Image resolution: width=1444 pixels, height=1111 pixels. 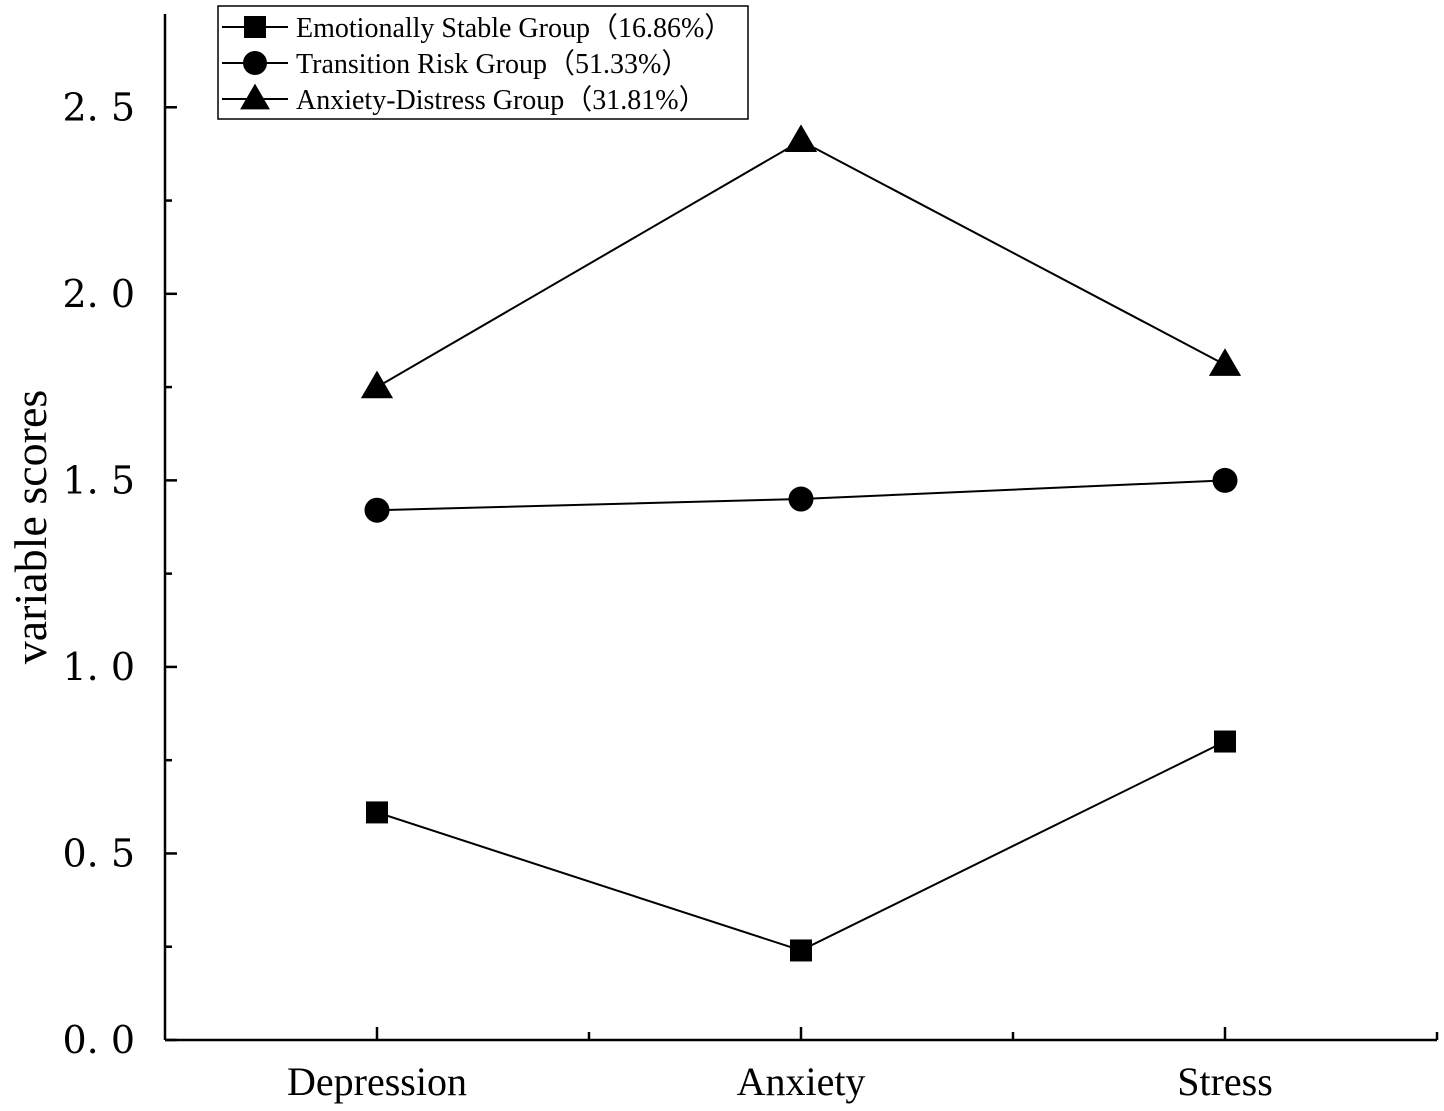 What do you see at coordinates (801, 1081) in the screenshot?
I see `x-tick-label: Anxiety` at bounding box center [801, 1081].